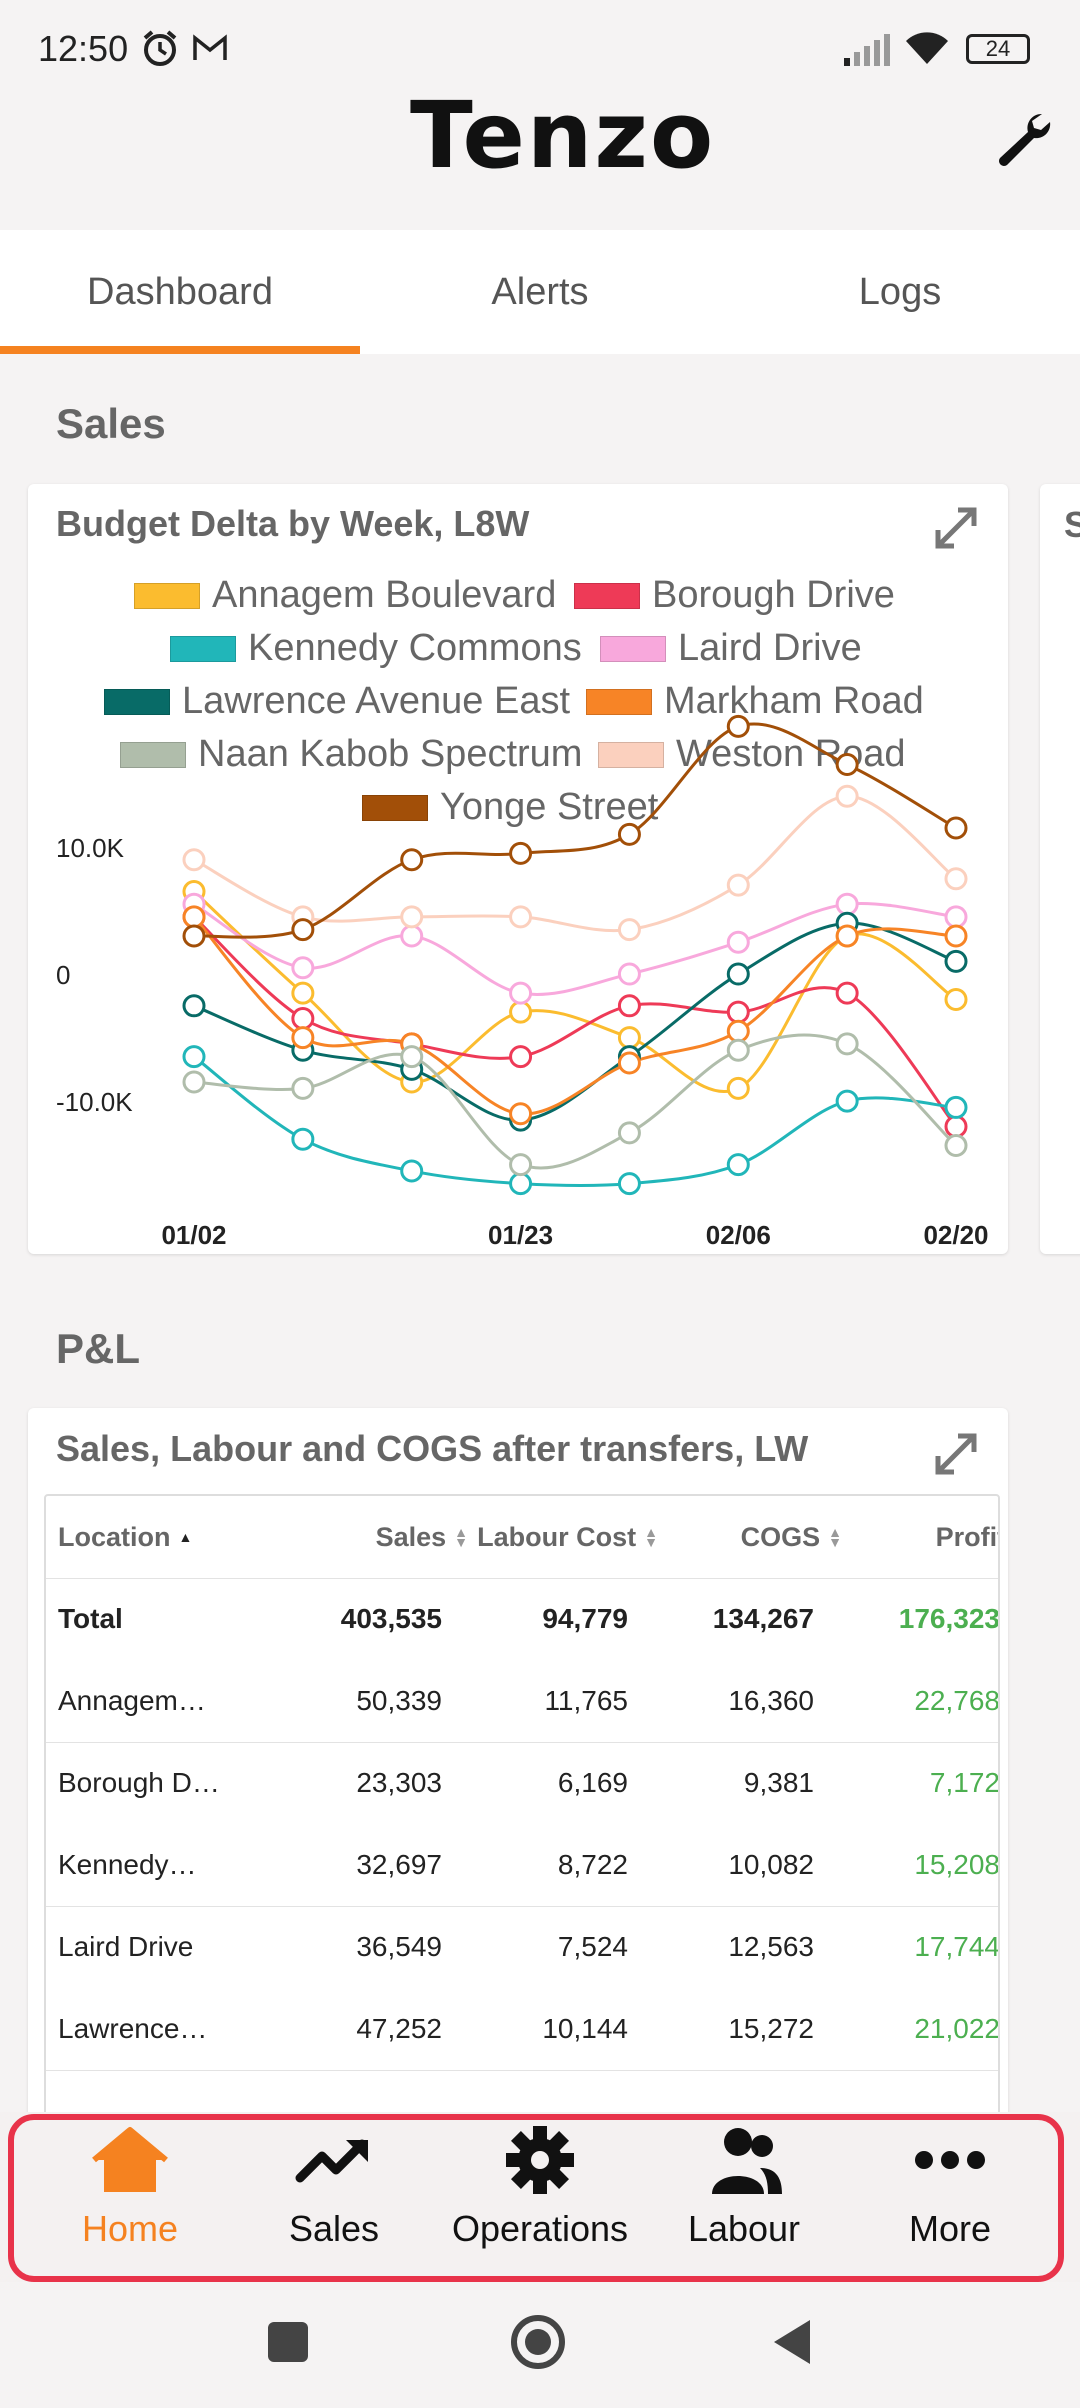  What do you see at coordinates (950, 2228) in the screenshot?
I see `nav-label: More` at bounding box center [950, 2228].